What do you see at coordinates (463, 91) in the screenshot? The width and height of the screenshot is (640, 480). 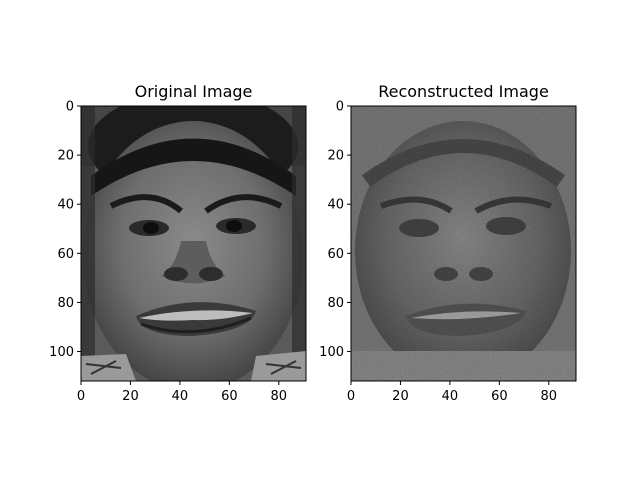 I see `panel-title: Reconstructed Image` at bounding box center [463, 91].